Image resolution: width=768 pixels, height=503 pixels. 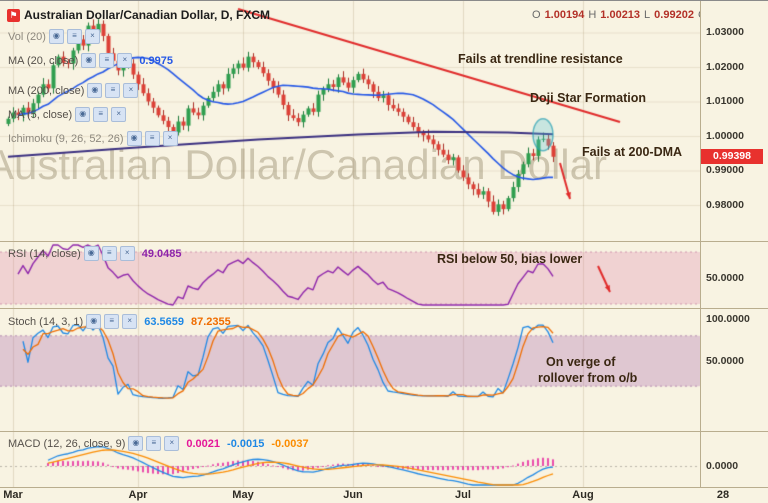 What do you see at coordinates (46, 90) in the screenshot?
I see `indicator-label: MA (200, close)` at bounding box center [46, 90].